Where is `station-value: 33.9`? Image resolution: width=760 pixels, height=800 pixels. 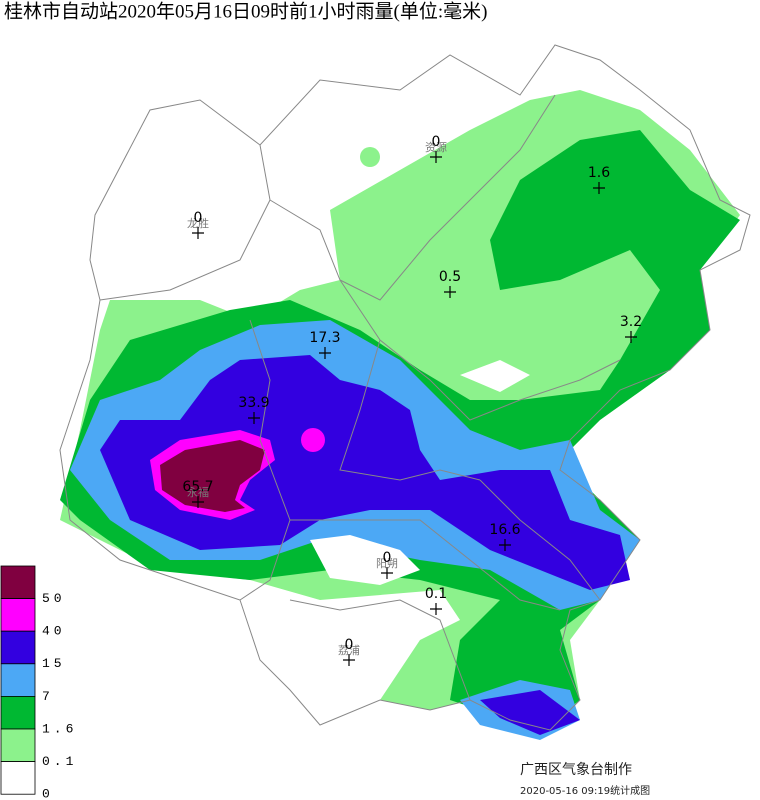 station-value: 33.9 is located at coordinates (253, 403).